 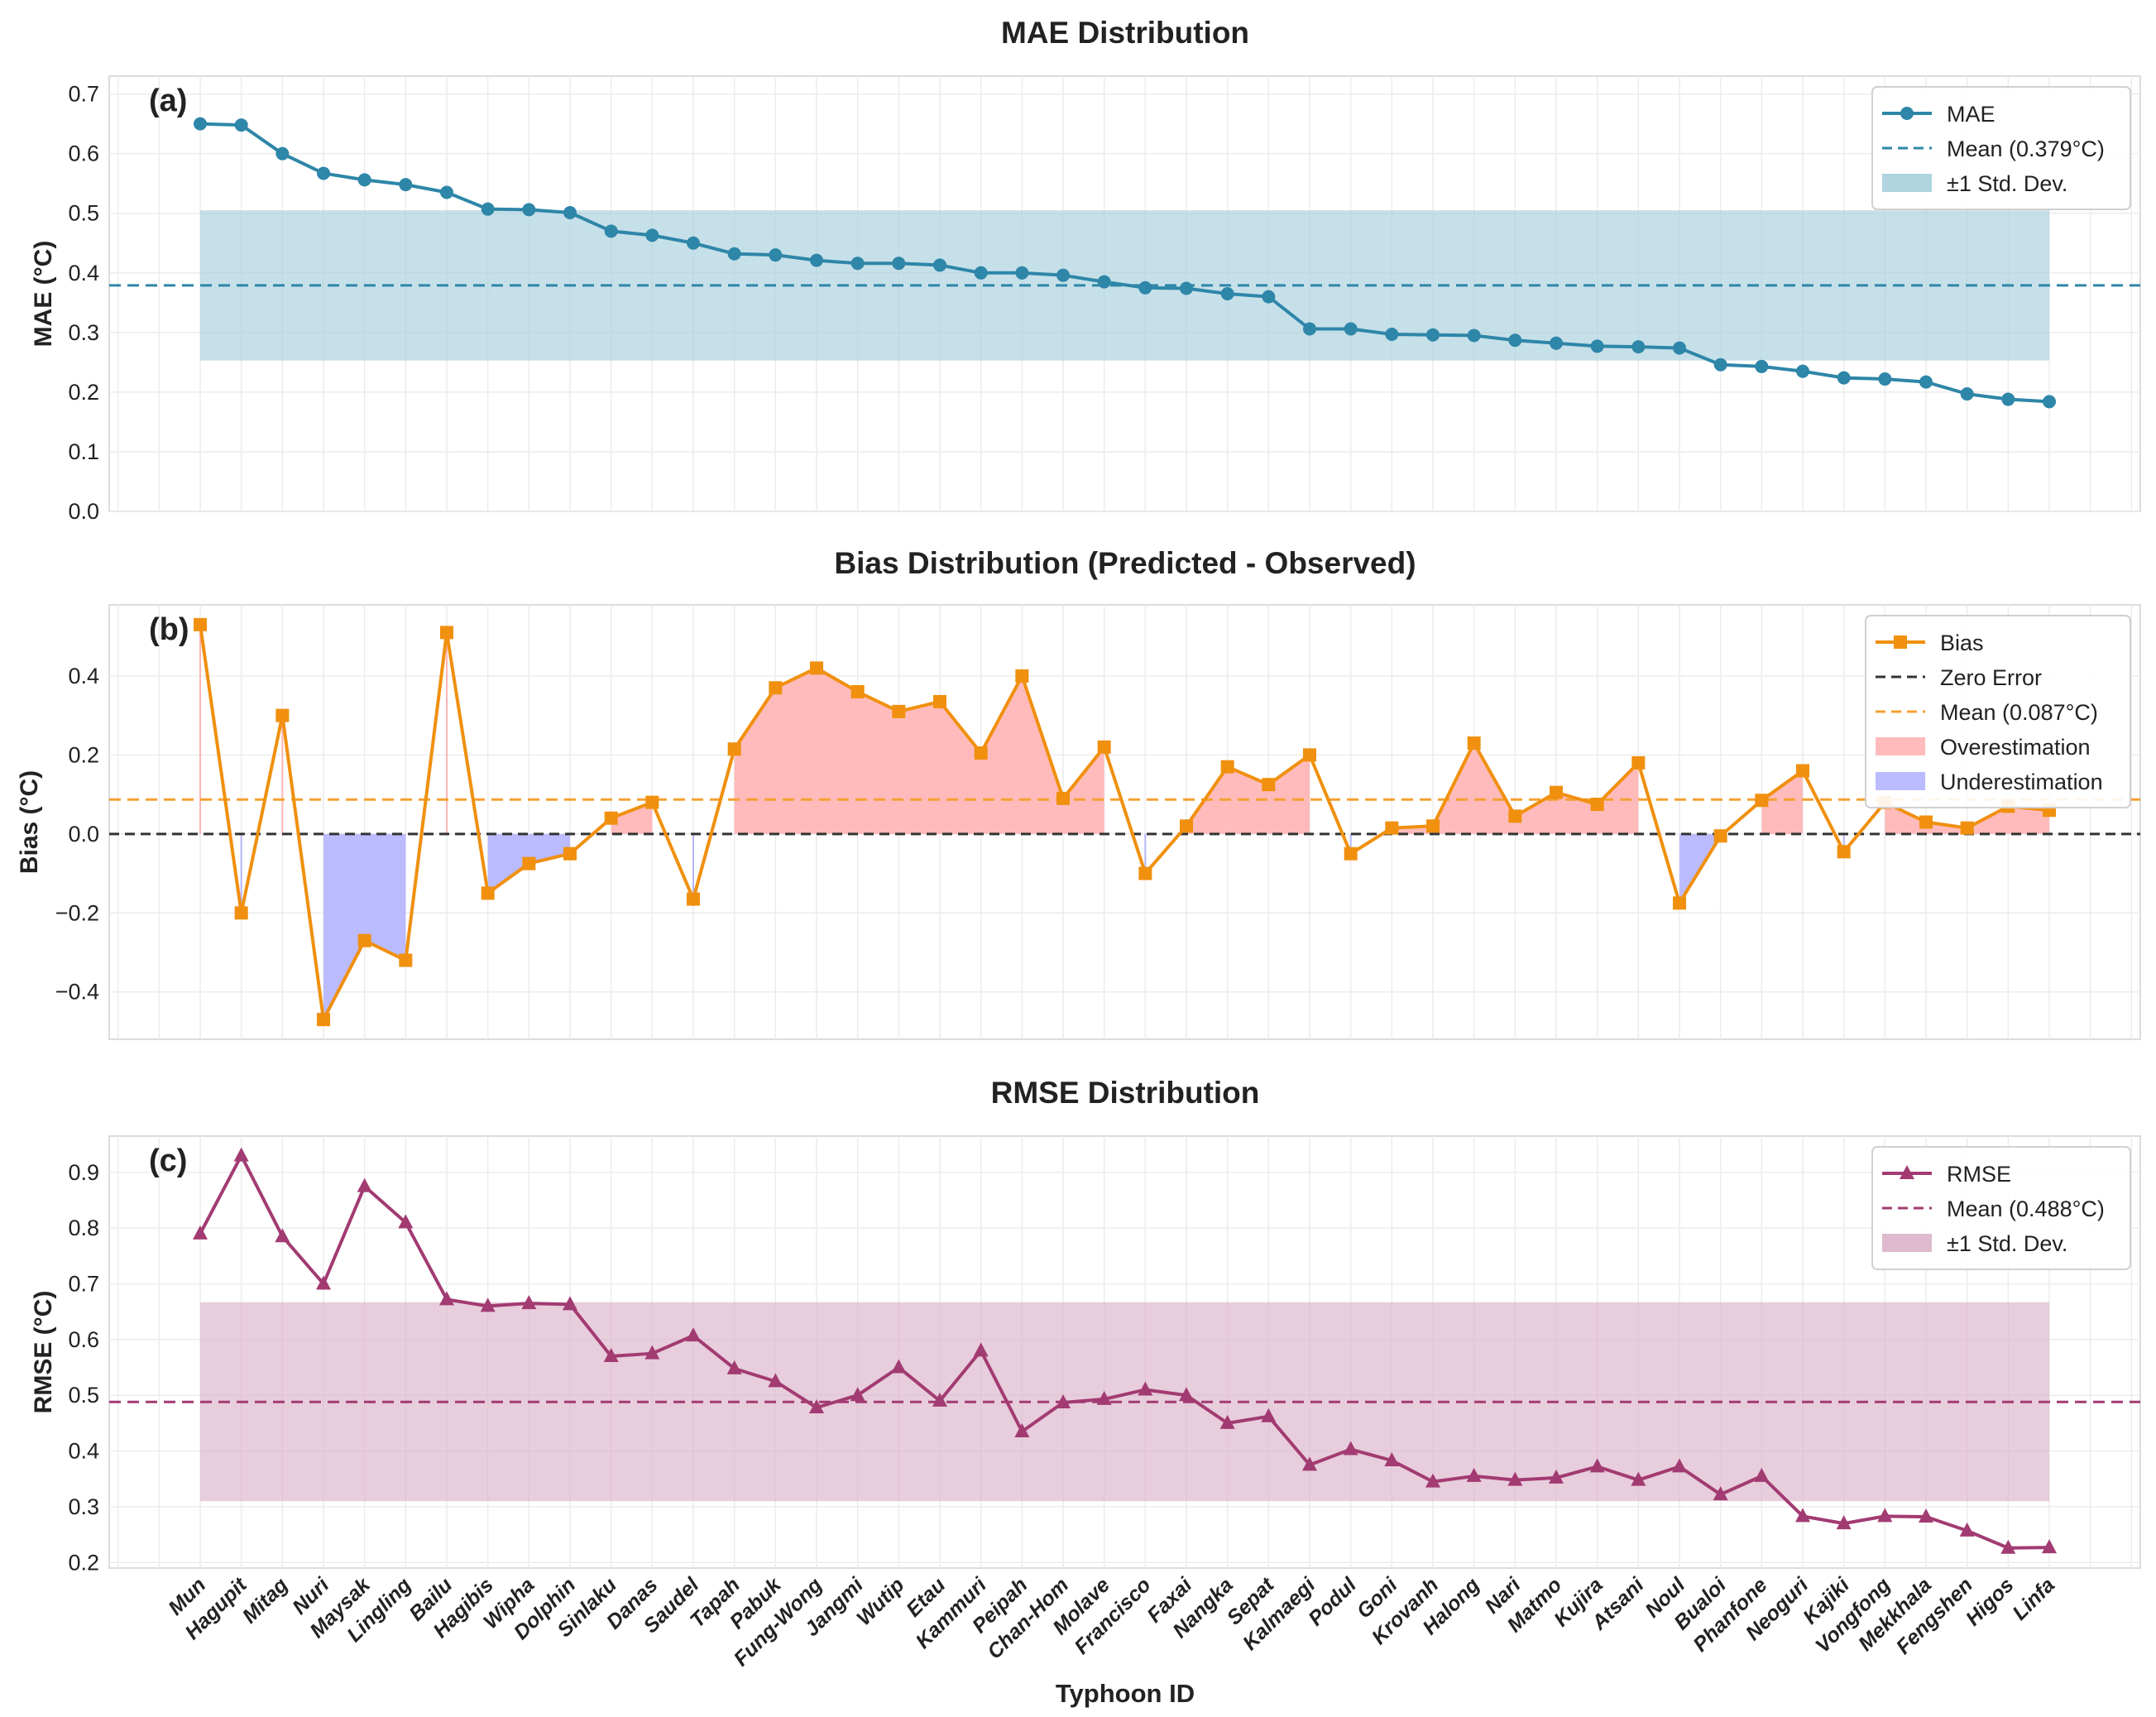 I want to click on y-tick-label: −0.4, so click(x=77, y=992).